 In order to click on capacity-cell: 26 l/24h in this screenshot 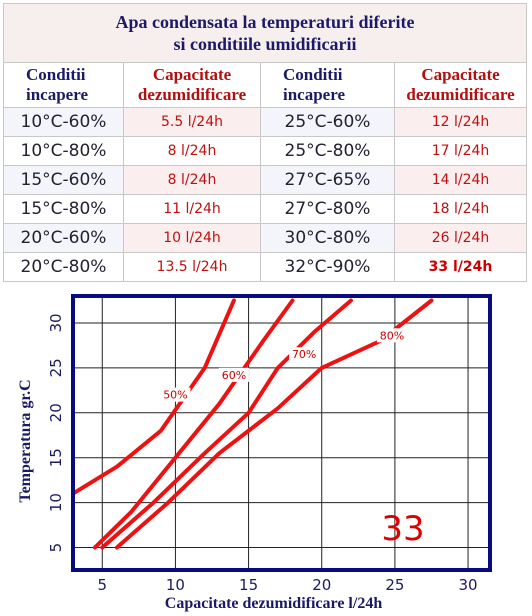, I will do `click(460, 238)`.